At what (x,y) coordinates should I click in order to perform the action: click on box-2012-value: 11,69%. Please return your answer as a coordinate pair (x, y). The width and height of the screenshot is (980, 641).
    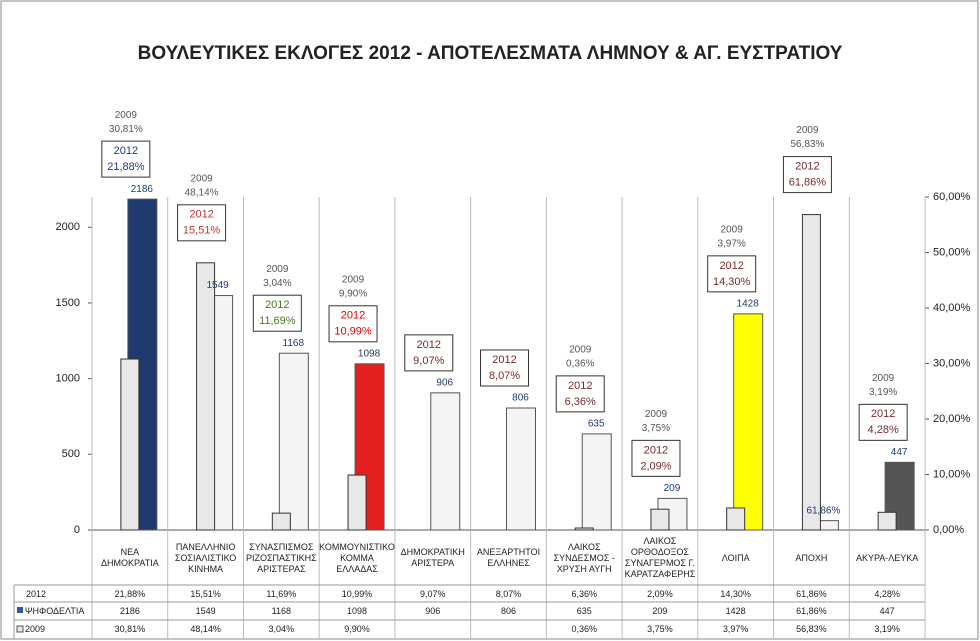
    Looking at the image, I should click on (277, 321).